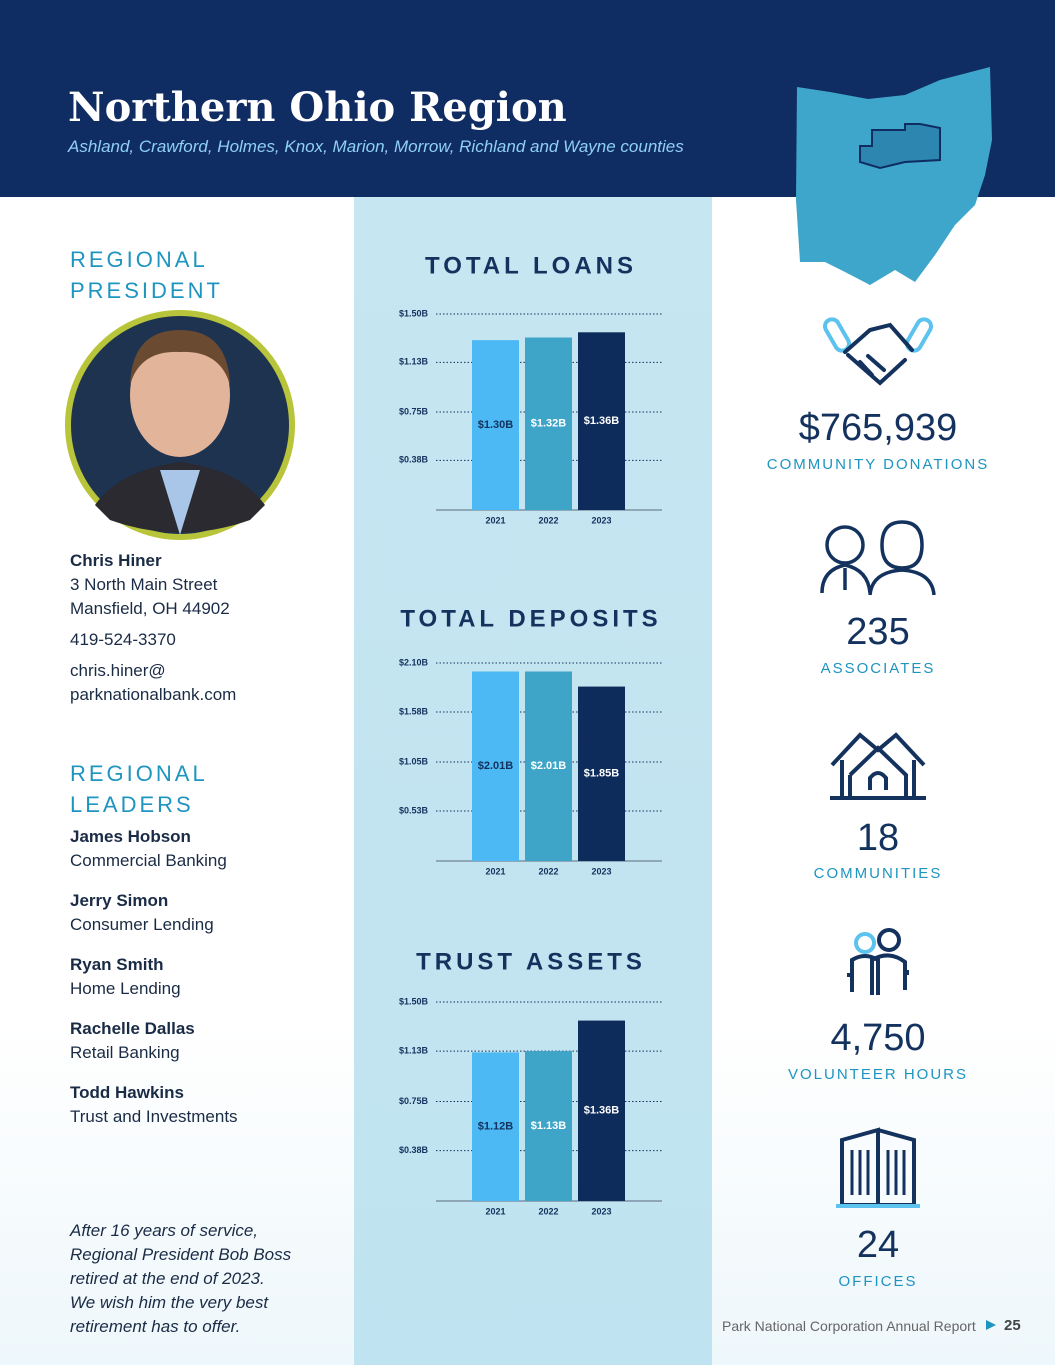  I want to click on note-line: retirement has to offer., so click(155, 1326).